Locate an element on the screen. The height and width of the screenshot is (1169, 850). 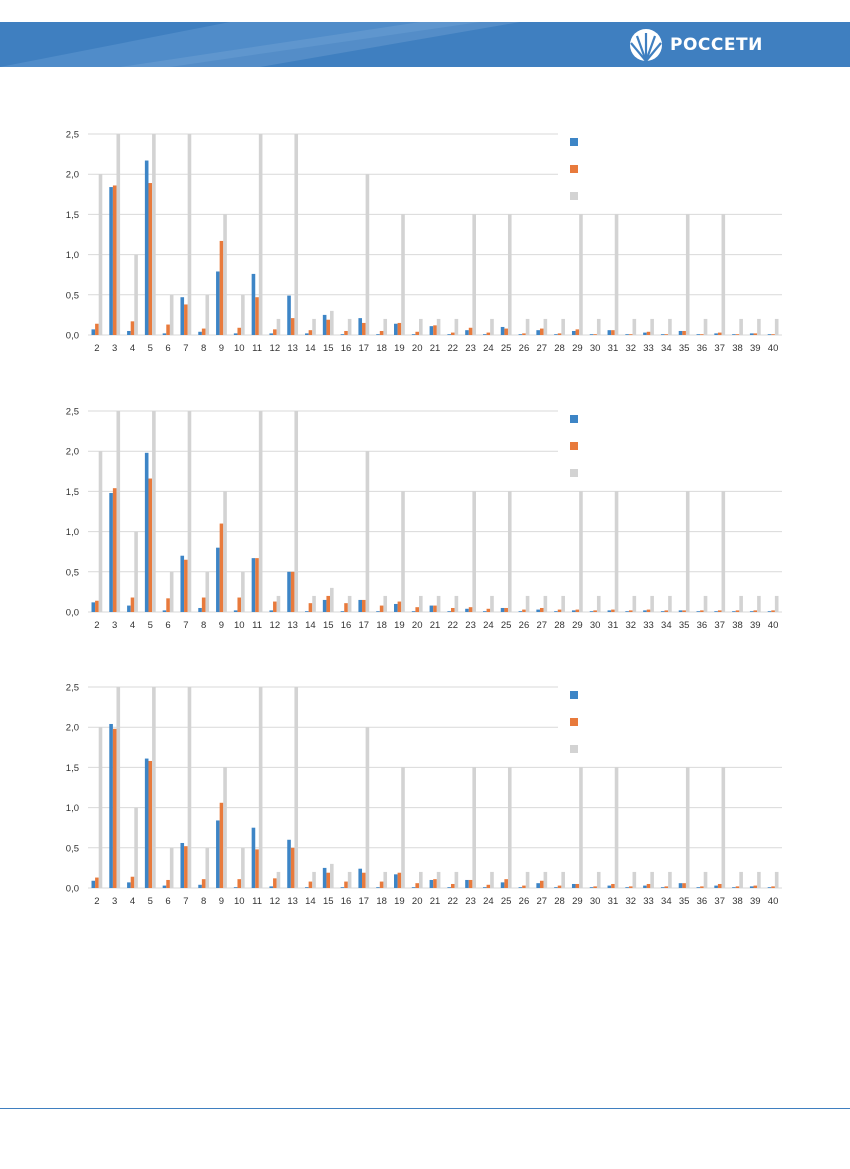
x-tick-label: 27 is located at coordinates (541, 625).